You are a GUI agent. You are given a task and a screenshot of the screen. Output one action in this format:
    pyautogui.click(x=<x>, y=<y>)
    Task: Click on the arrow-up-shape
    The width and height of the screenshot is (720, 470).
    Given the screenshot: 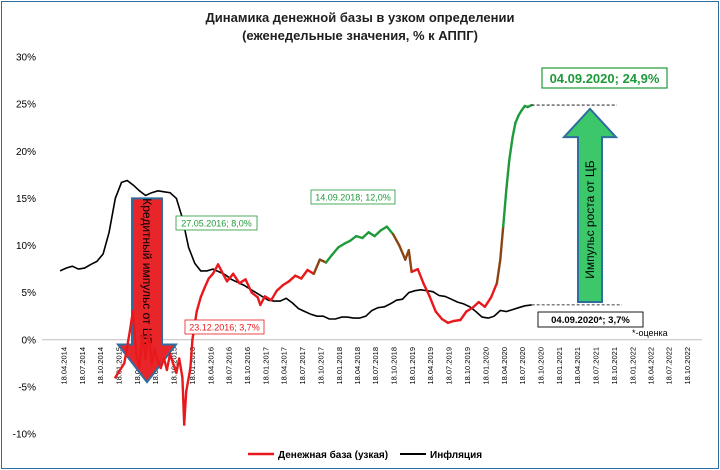 What is the action you would take?
    pyautogui.click(x=590, y=205)
    